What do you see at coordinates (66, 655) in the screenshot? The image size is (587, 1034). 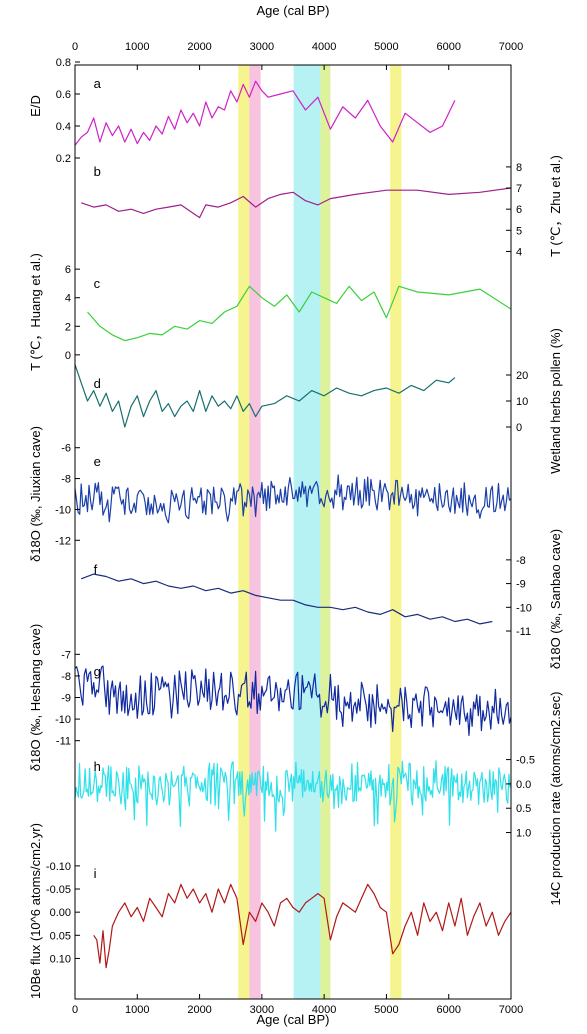 I see `y-tick-label-g: -7` at bounding box center [66, 655].